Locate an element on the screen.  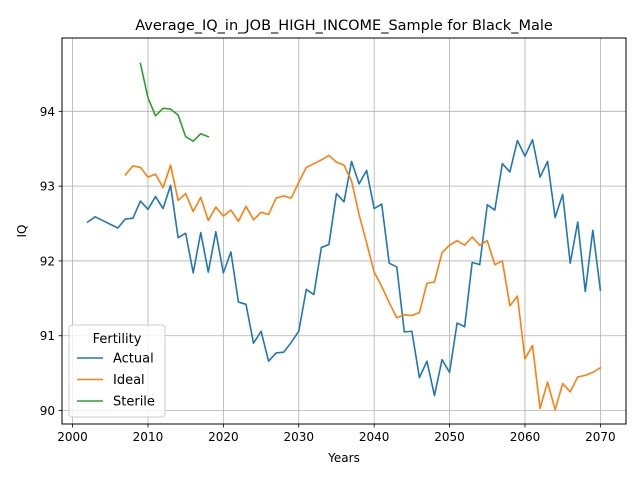
x-tick-label: 2010 is located at coordinates (148, 437).